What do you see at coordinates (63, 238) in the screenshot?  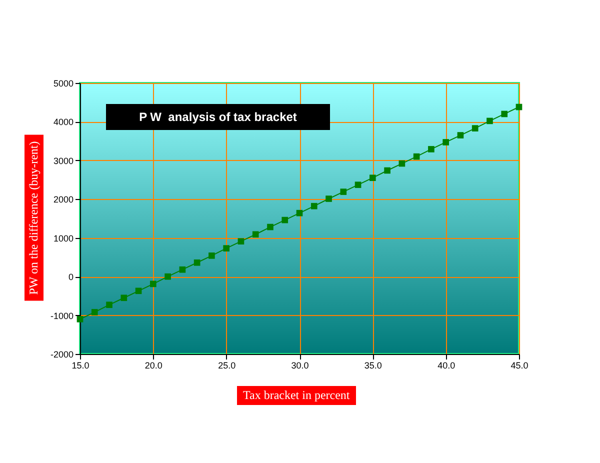 I see `y-tick-label: 1000` at bounding box center [63, 238].